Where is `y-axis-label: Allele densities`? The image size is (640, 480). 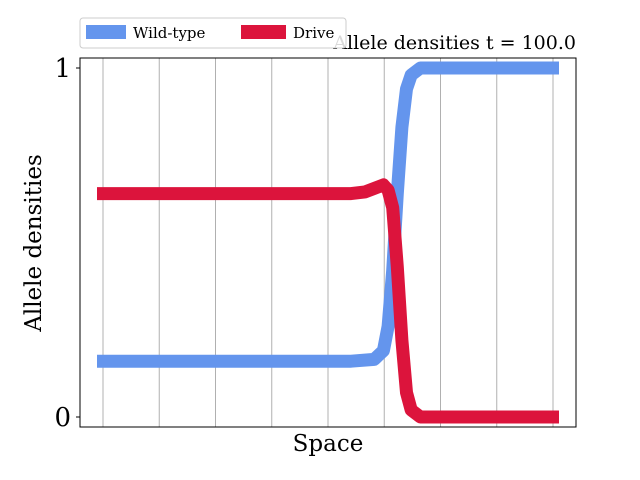 y-axis-label: Allele densities is located at coordinates (34, 243).